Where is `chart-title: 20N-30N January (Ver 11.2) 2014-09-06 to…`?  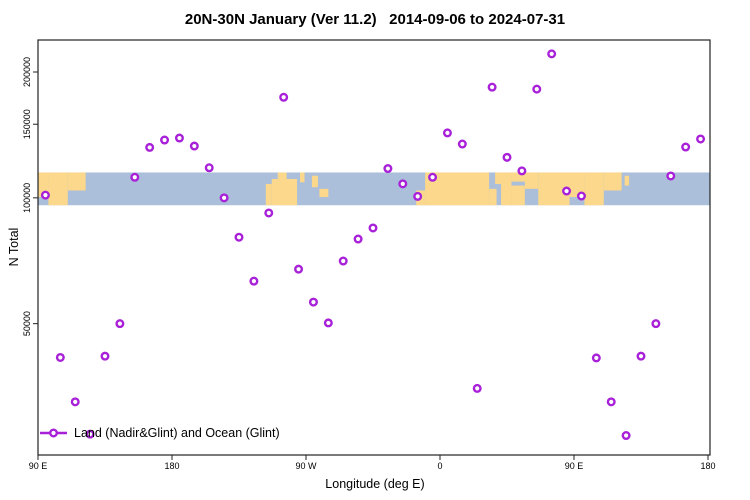
chart-title: 20N-30N January (Ver 11.2) 2014-09-06 to… is located at coordinates (375, 19).